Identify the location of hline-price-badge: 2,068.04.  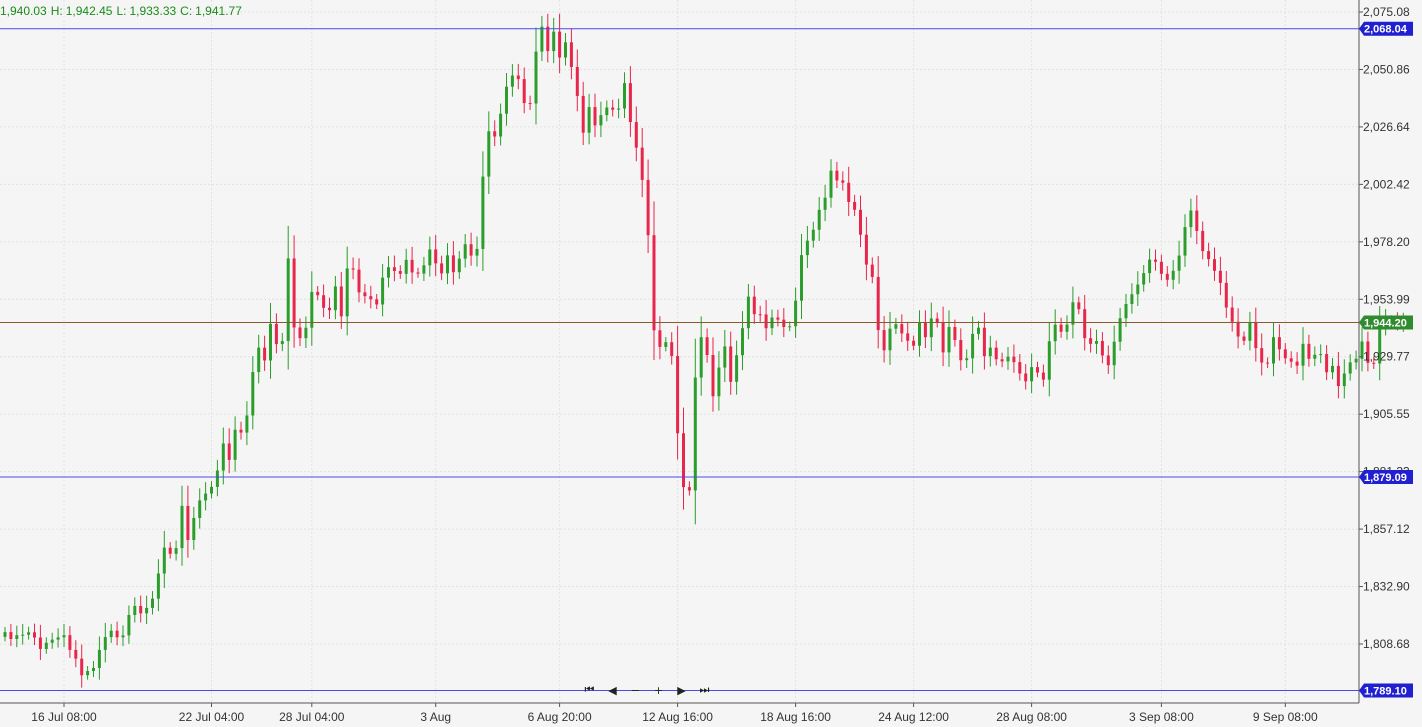
(1386, 28).